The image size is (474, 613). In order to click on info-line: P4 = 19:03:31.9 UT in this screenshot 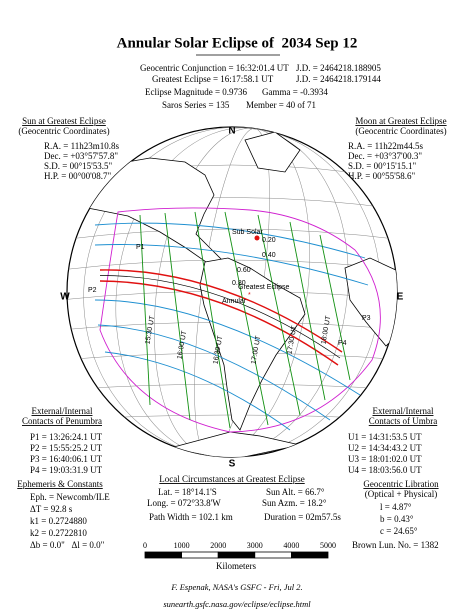, I will do `click(66, 470)`.